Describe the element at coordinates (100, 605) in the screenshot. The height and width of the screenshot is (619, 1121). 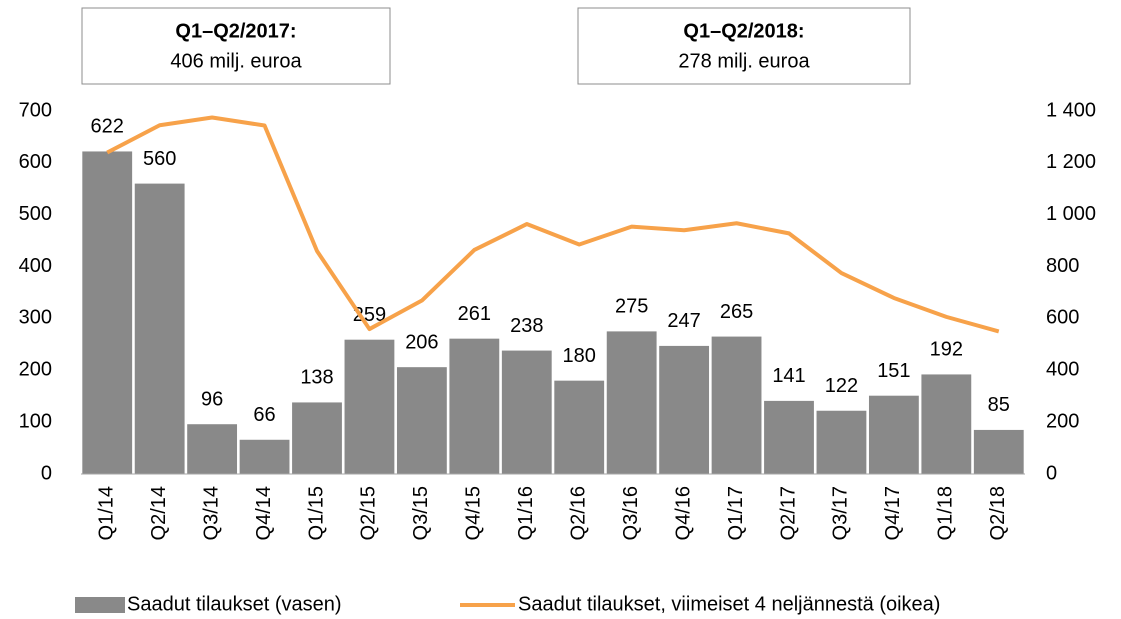
I see `legend-swatch` at that location.